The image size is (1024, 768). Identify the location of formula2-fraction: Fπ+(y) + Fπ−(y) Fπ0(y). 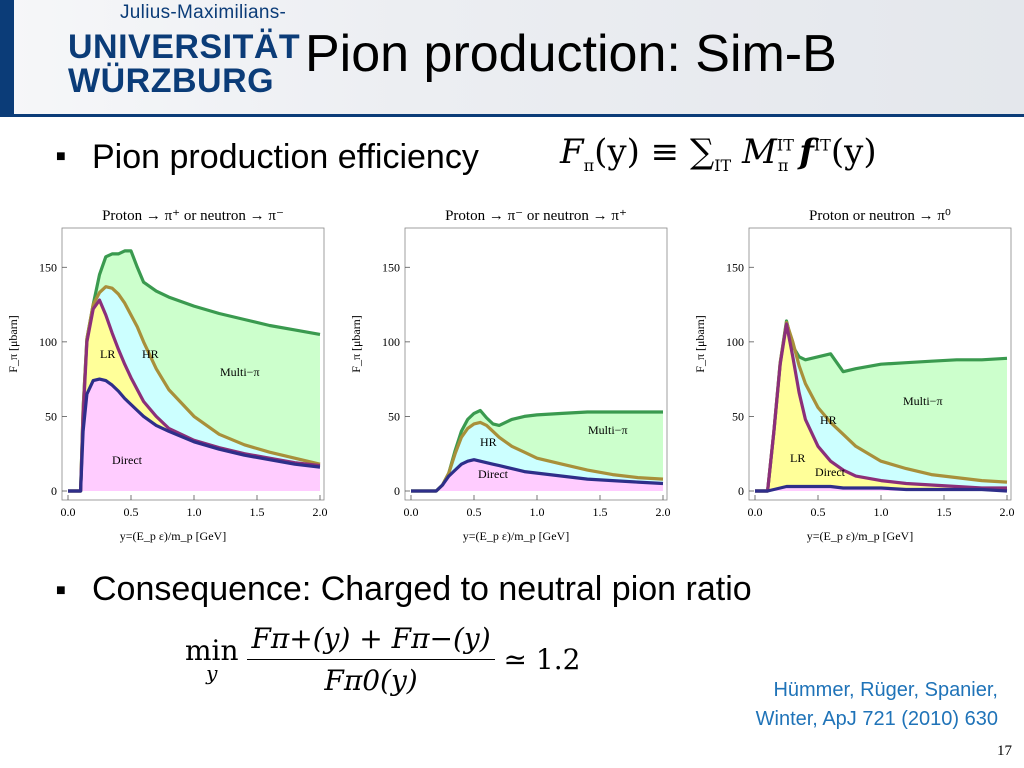
(371, 659).